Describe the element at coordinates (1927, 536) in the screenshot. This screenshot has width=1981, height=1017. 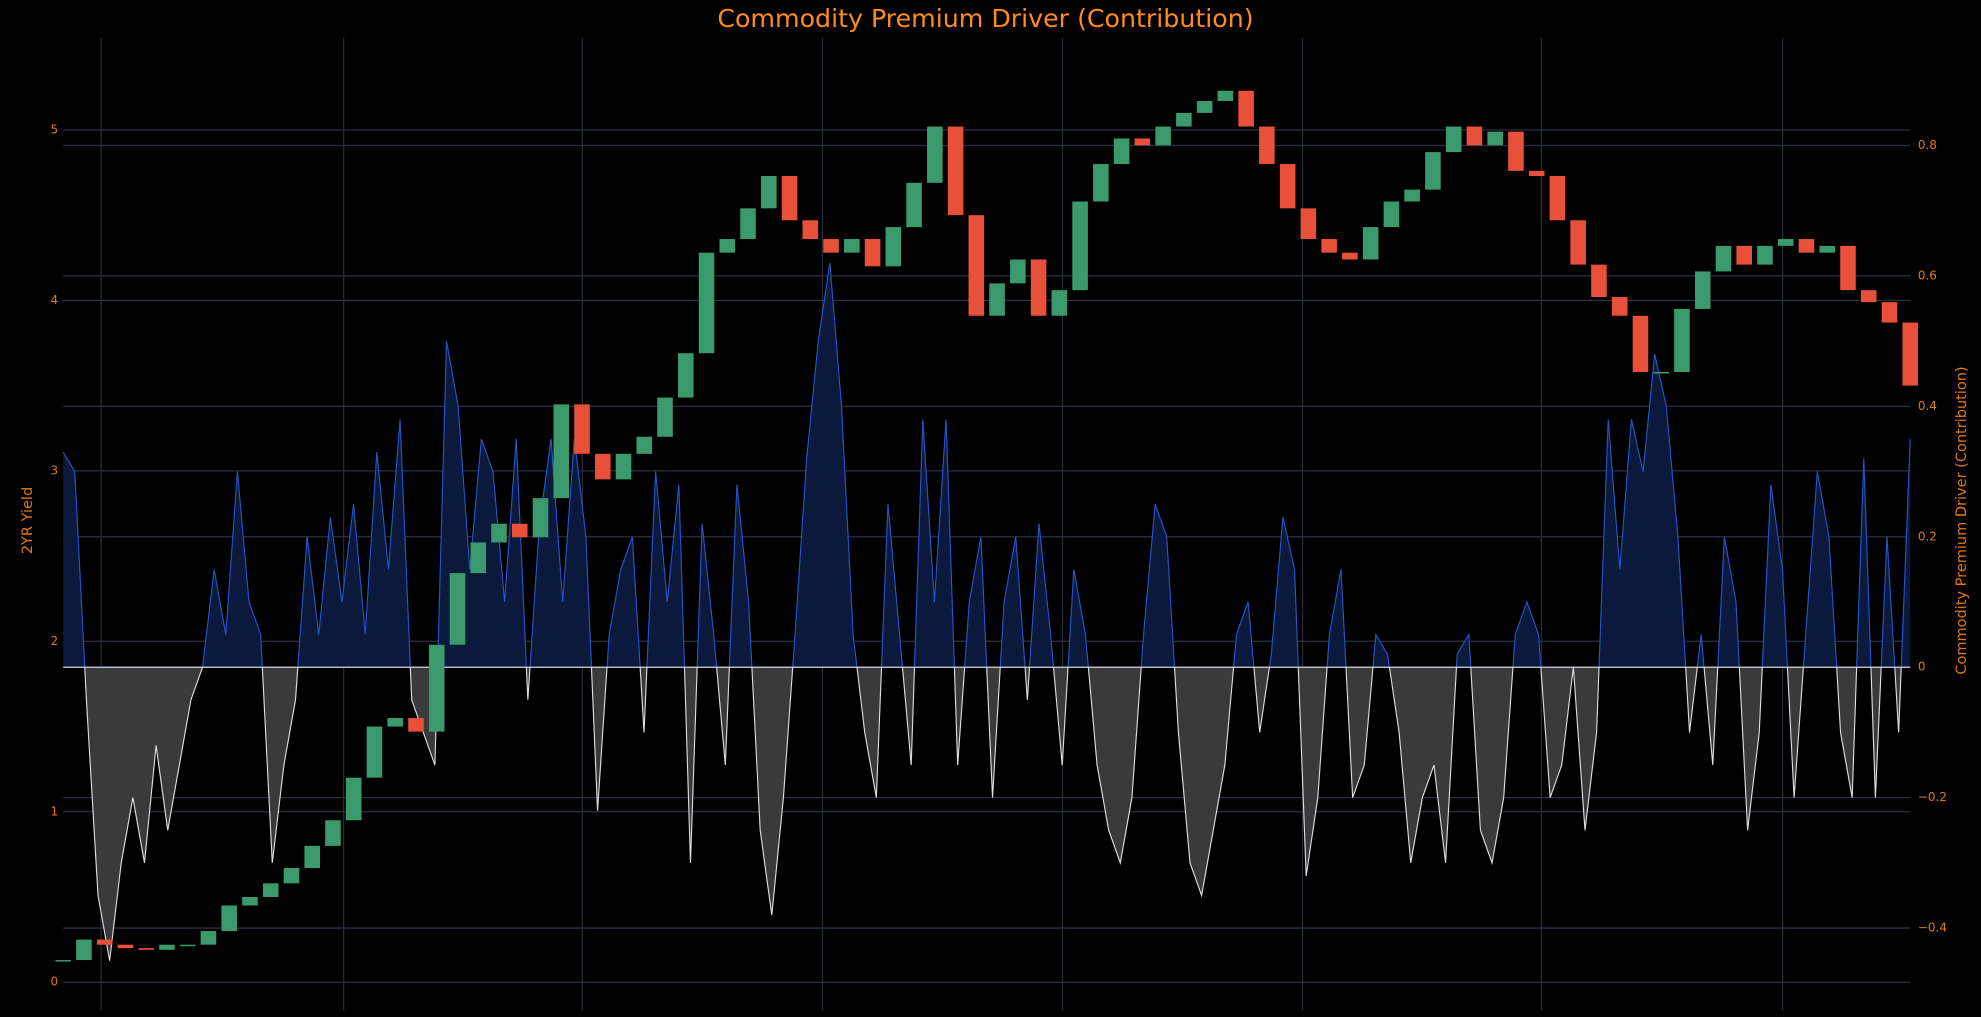
I see `y2-tick-label: 0.2` at that location.